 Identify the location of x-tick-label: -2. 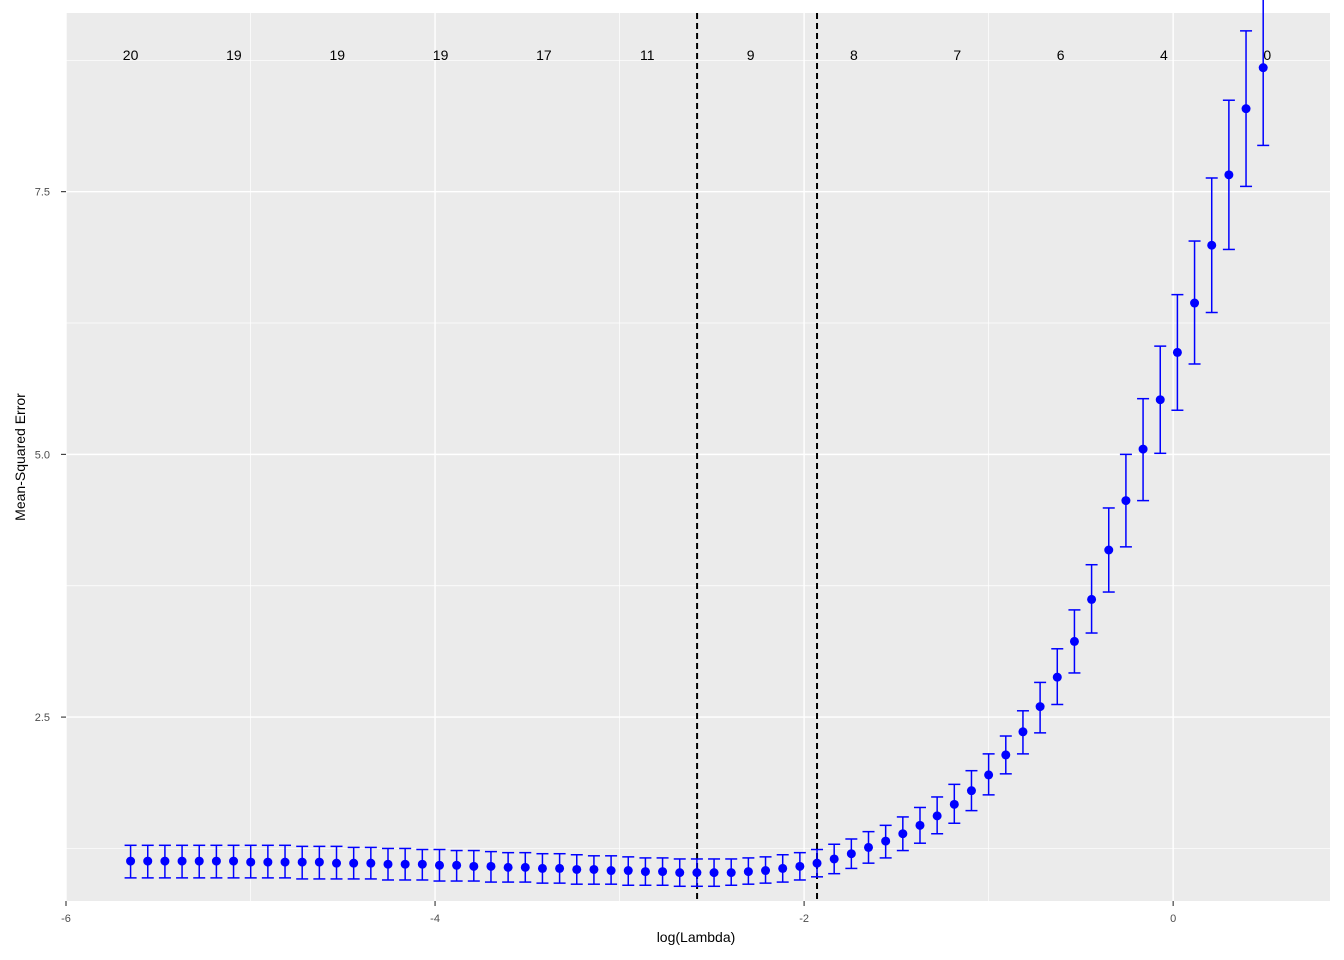
(804, 919).